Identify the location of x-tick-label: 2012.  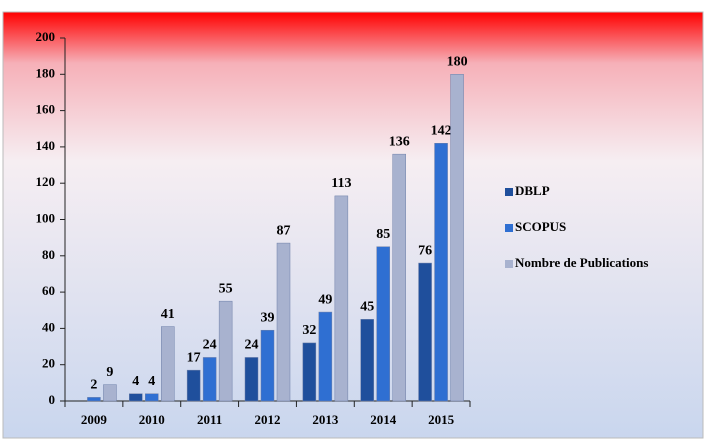
(268, 419).